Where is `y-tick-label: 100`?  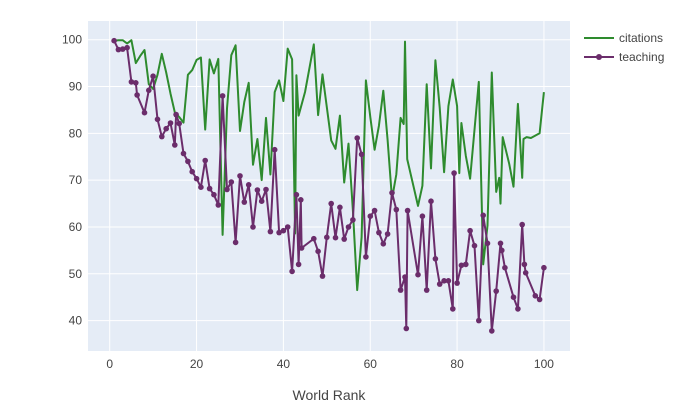 y-tick-label: 100 is located at coordinates (72, 40).